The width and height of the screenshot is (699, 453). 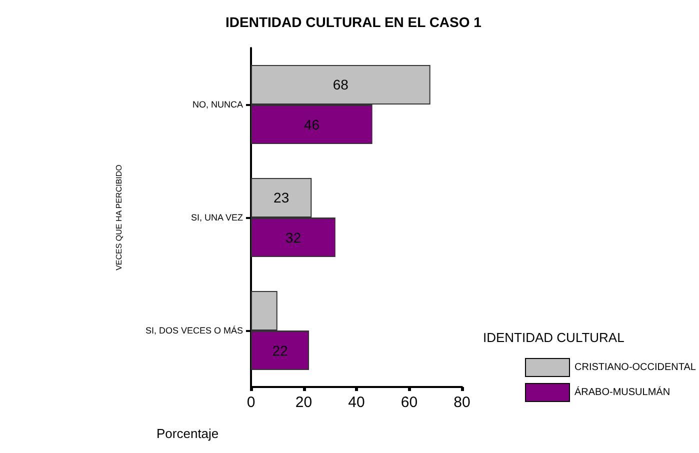 What do you see at coordinates (217, 217) in the screenshot?
I see `y-tick-label: SI, UNA VEZ` at bounding box center [217, 217].